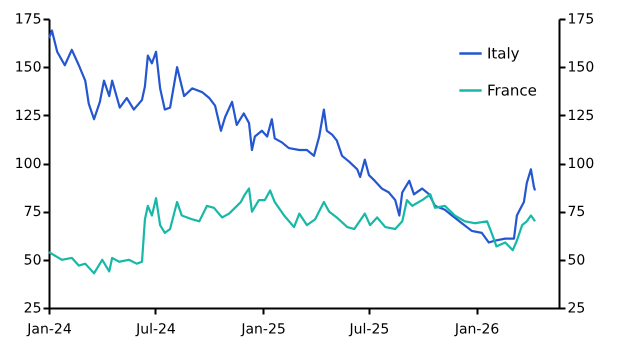 The height and width of the screenshot is (354, 635). What do you see at coordinates (577, 212) in the screenshot?
I see `y2-tick-label: 75` at bounding box center [577, 212].